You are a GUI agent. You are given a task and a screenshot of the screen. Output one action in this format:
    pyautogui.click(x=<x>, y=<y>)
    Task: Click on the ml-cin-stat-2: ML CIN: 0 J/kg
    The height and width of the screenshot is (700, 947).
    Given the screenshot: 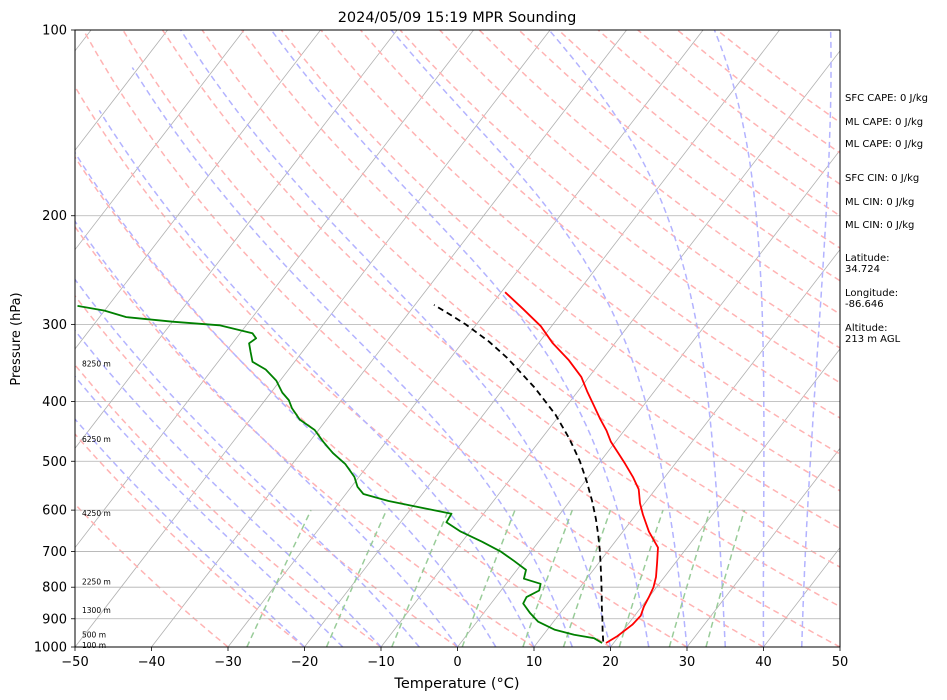 What is the action you would take?
    pyautogui.click(x=880, y=225)
    